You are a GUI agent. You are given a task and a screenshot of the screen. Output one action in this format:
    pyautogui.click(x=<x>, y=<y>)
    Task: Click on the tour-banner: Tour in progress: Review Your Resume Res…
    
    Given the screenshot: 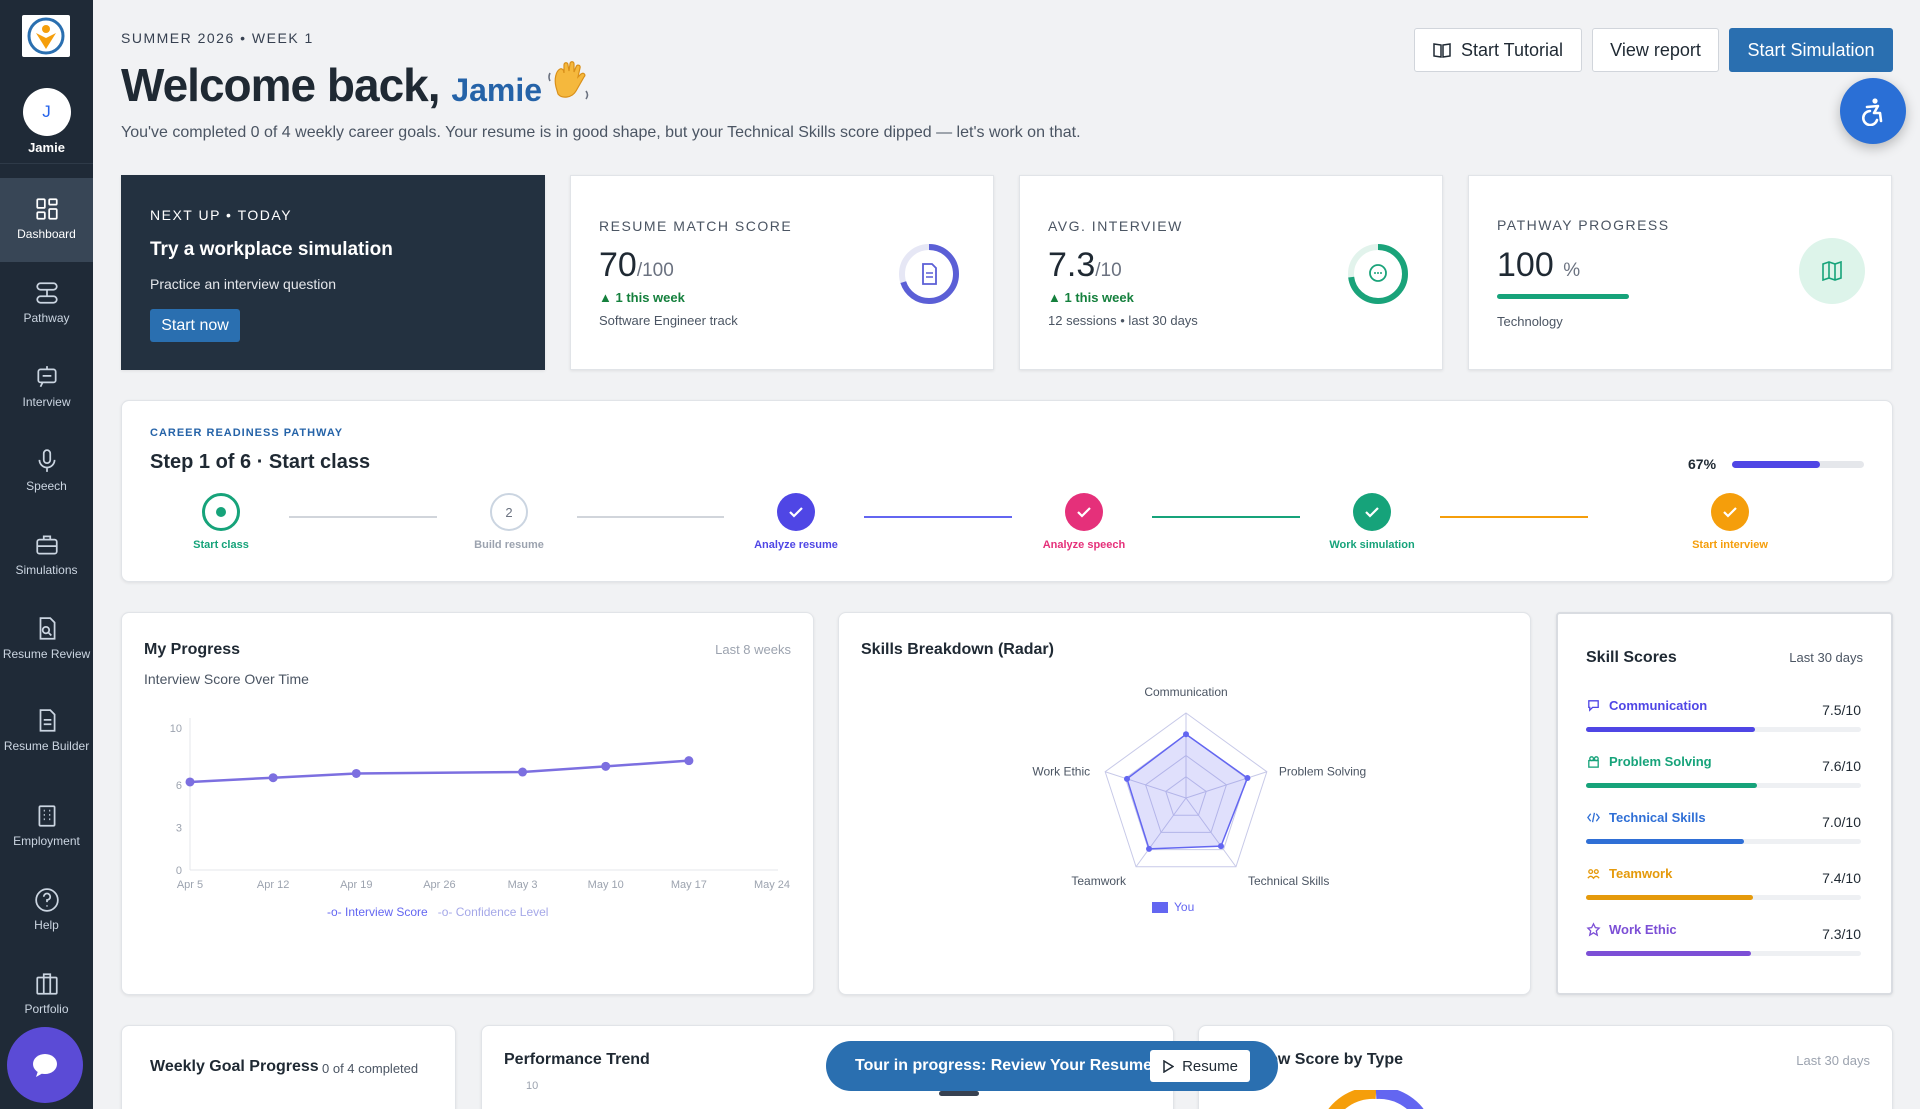 What is the action you would take?
    pyautogui.click(x=1052, y=1066)
    